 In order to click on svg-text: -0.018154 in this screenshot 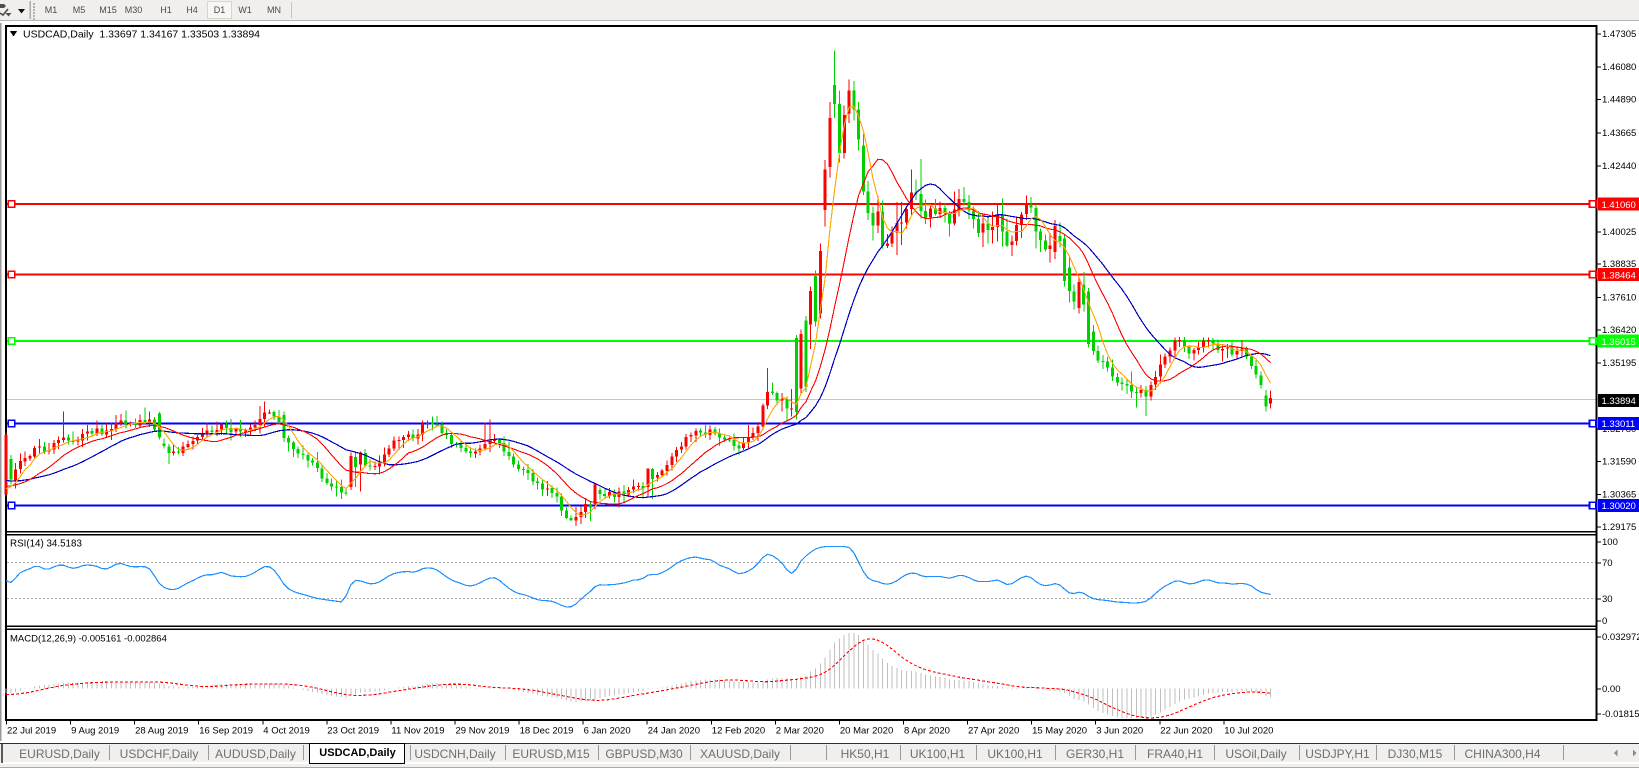, I will do `click(1620, 714)`.